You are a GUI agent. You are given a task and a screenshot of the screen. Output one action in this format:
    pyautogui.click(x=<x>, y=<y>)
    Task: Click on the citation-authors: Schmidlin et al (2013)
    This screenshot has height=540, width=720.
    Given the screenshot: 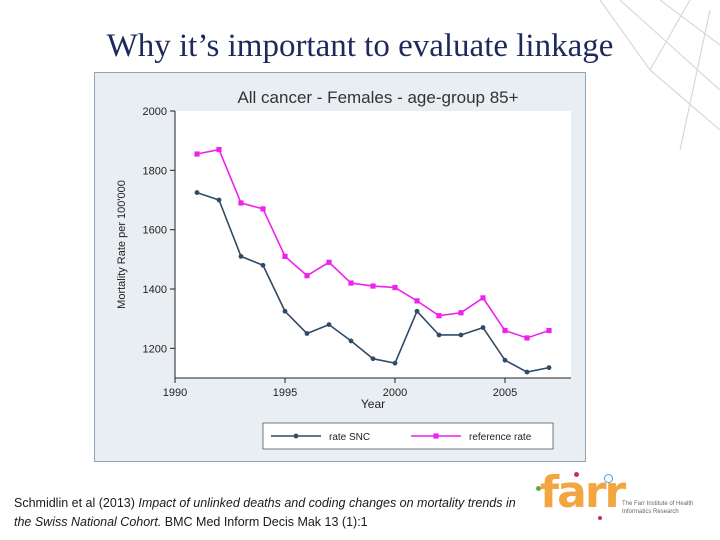 What is the action you would take?
    pyautogui.click(x=74, y=503)
    